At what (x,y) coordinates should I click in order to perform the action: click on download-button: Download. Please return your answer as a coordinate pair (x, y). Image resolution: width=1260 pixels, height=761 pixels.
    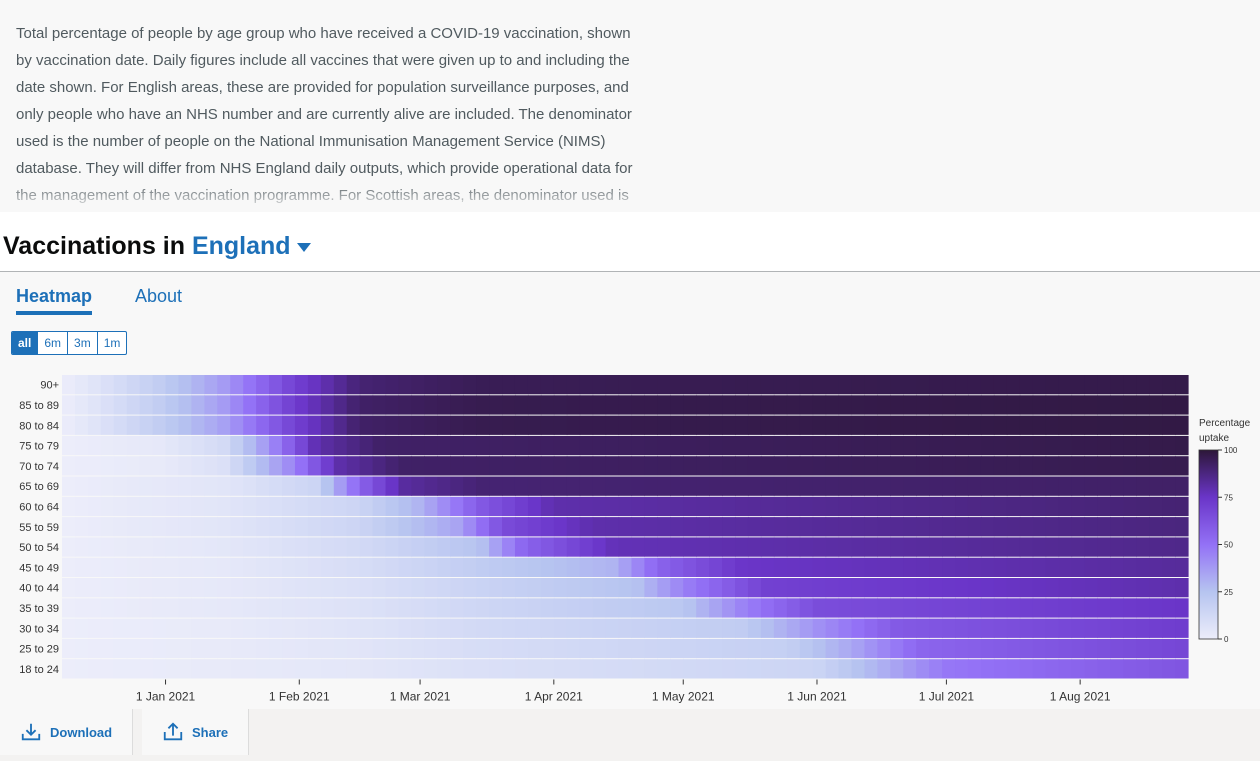
    Looking at the image, I should click on (67, 732).